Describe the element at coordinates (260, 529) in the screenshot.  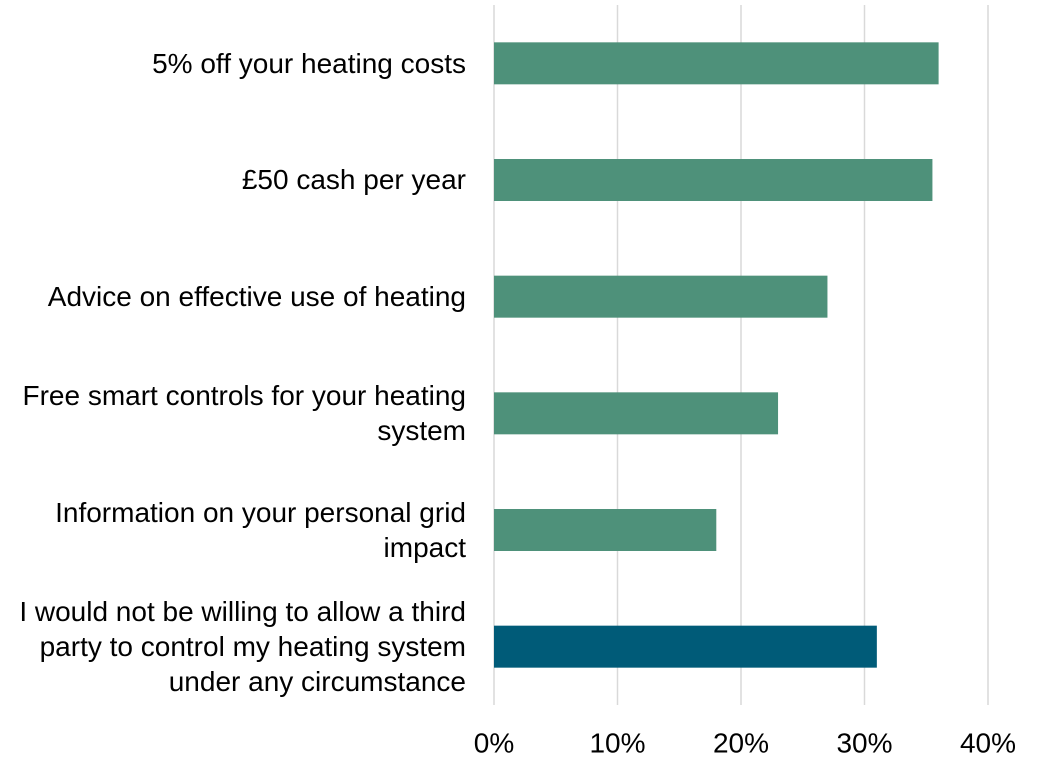
I see `y-tick-label: Information on your personal grid impact` at that location.